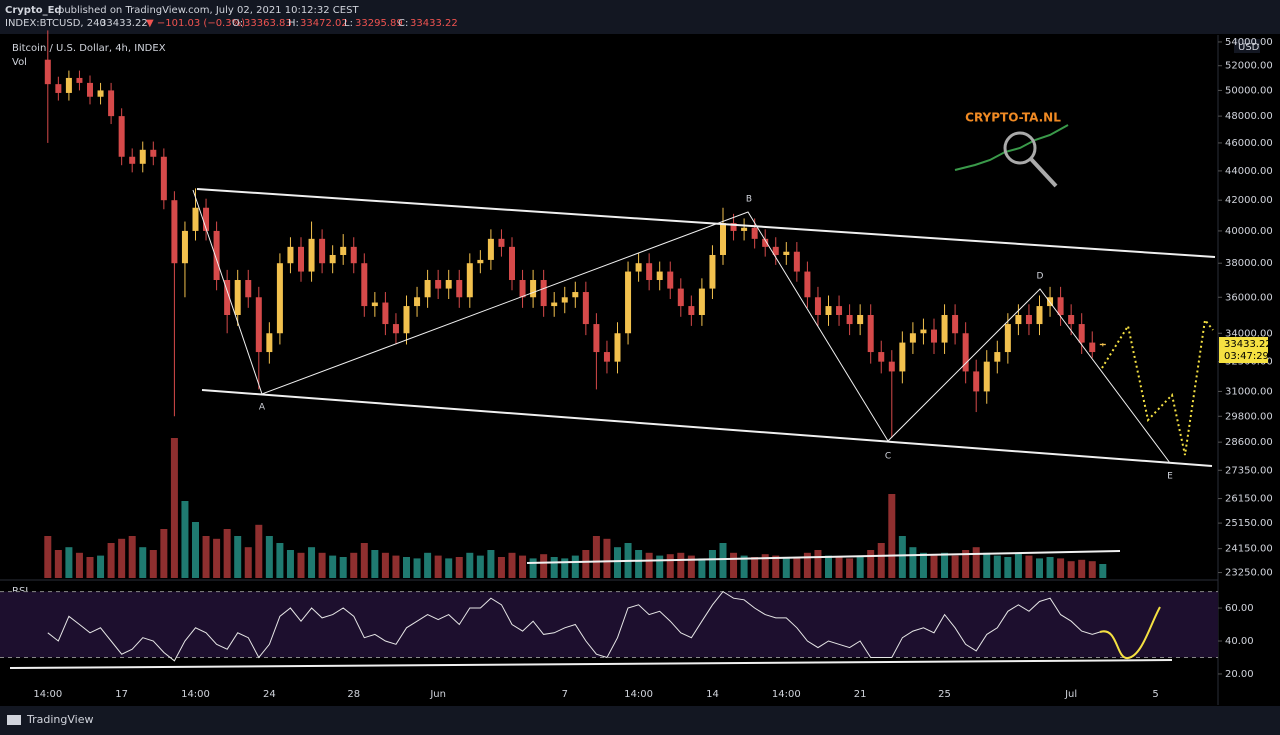 Image resolution: width=1280 pixels, height=735 pixels. Describe the element at coordinates (565, 694) in the screenshot. I see `x-tick-label: 7` at that location.